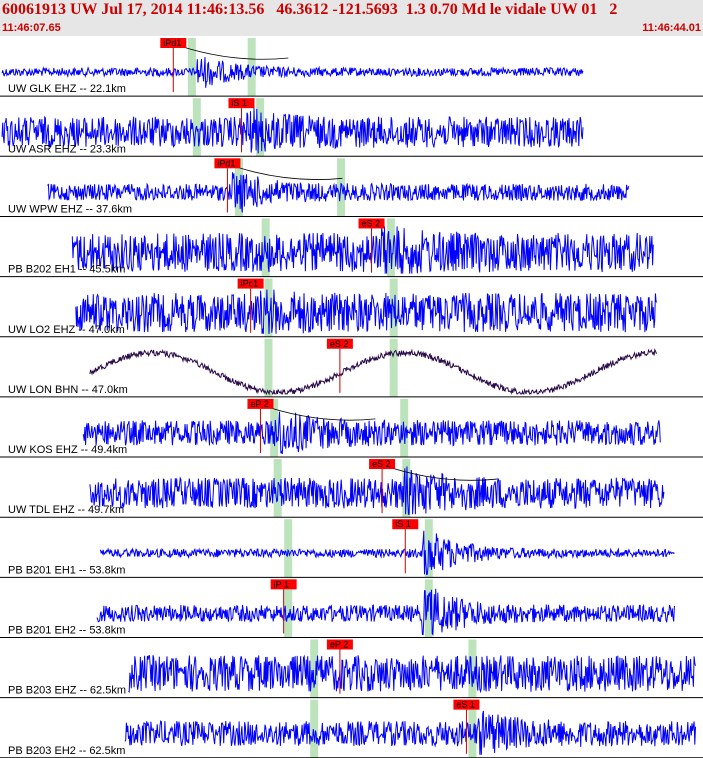  Describe the element at coordinates (66, 570) in the screenshot. I see `station-label: PB B201 EH1 -- 53.8km` at that location.